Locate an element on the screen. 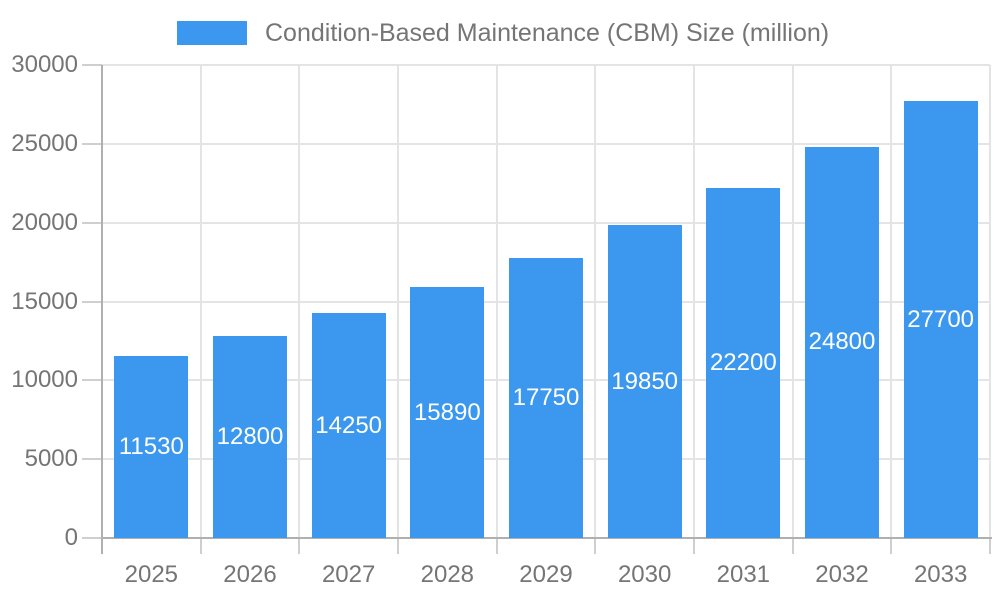 This screenshot has width=1000, height=600. bar-value-label: 17750 is located at coordinates (546, 398).